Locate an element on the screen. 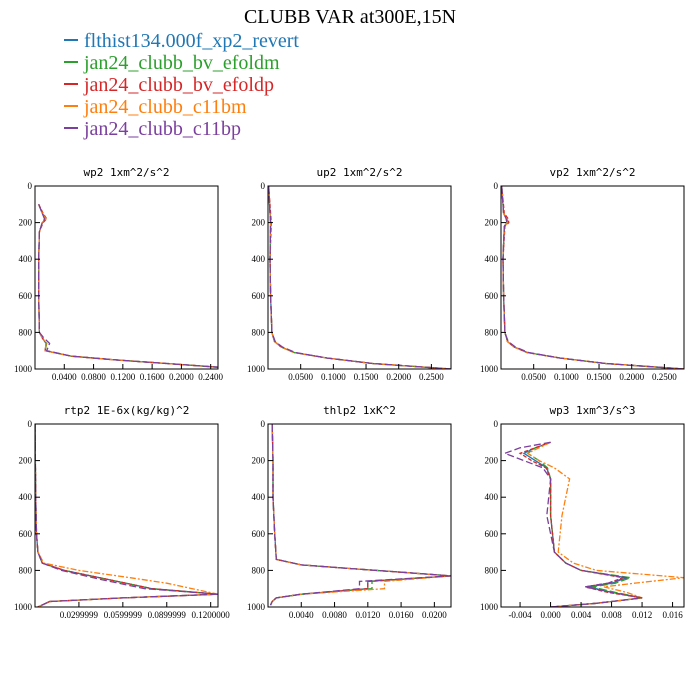  legend-item: jan24_clubb_bv_efoldp is located at coordinates (181, 85).